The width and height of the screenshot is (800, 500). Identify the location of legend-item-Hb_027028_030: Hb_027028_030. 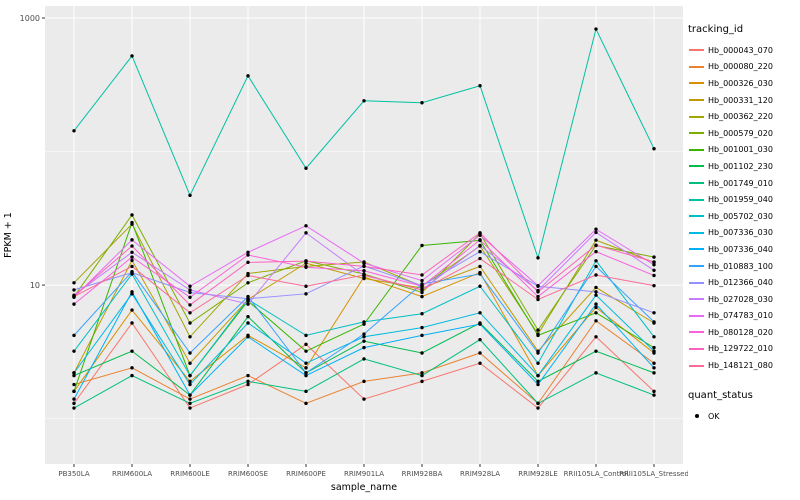
(743, 299).